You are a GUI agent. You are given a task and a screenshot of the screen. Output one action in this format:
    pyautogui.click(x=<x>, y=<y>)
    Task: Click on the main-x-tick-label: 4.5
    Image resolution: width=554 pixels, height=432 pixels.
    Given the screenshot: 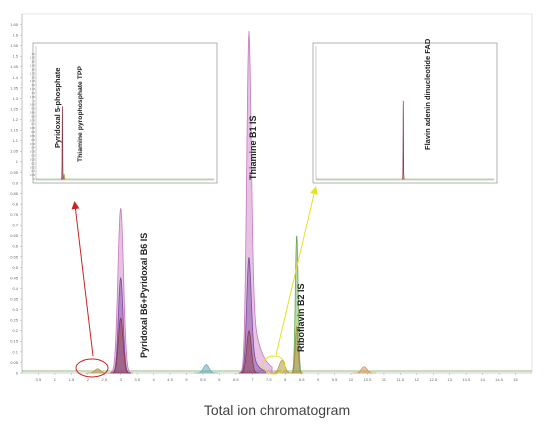 What is the action you would take?
    pyautogui.click(x=170, y=379)
    